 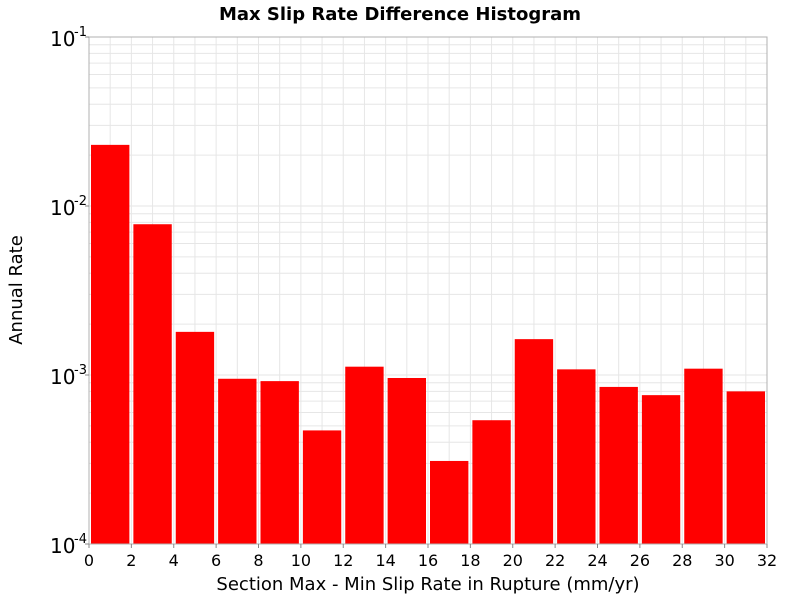 What do you see at coordinates (80, 201) in the screenshot?
I see `y-tick-label-exponent: -2` at bounding box center [80, 201].